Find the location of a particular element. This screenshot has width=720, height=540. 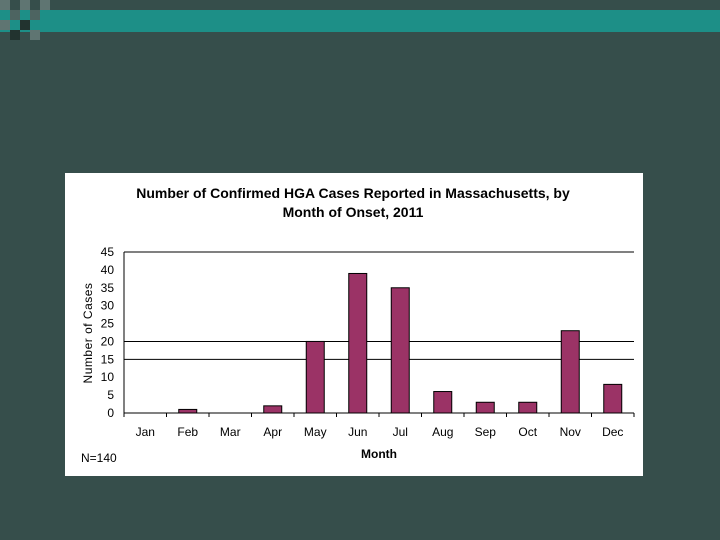

x-tick-label: Apr is located at coordinates (272, 432).